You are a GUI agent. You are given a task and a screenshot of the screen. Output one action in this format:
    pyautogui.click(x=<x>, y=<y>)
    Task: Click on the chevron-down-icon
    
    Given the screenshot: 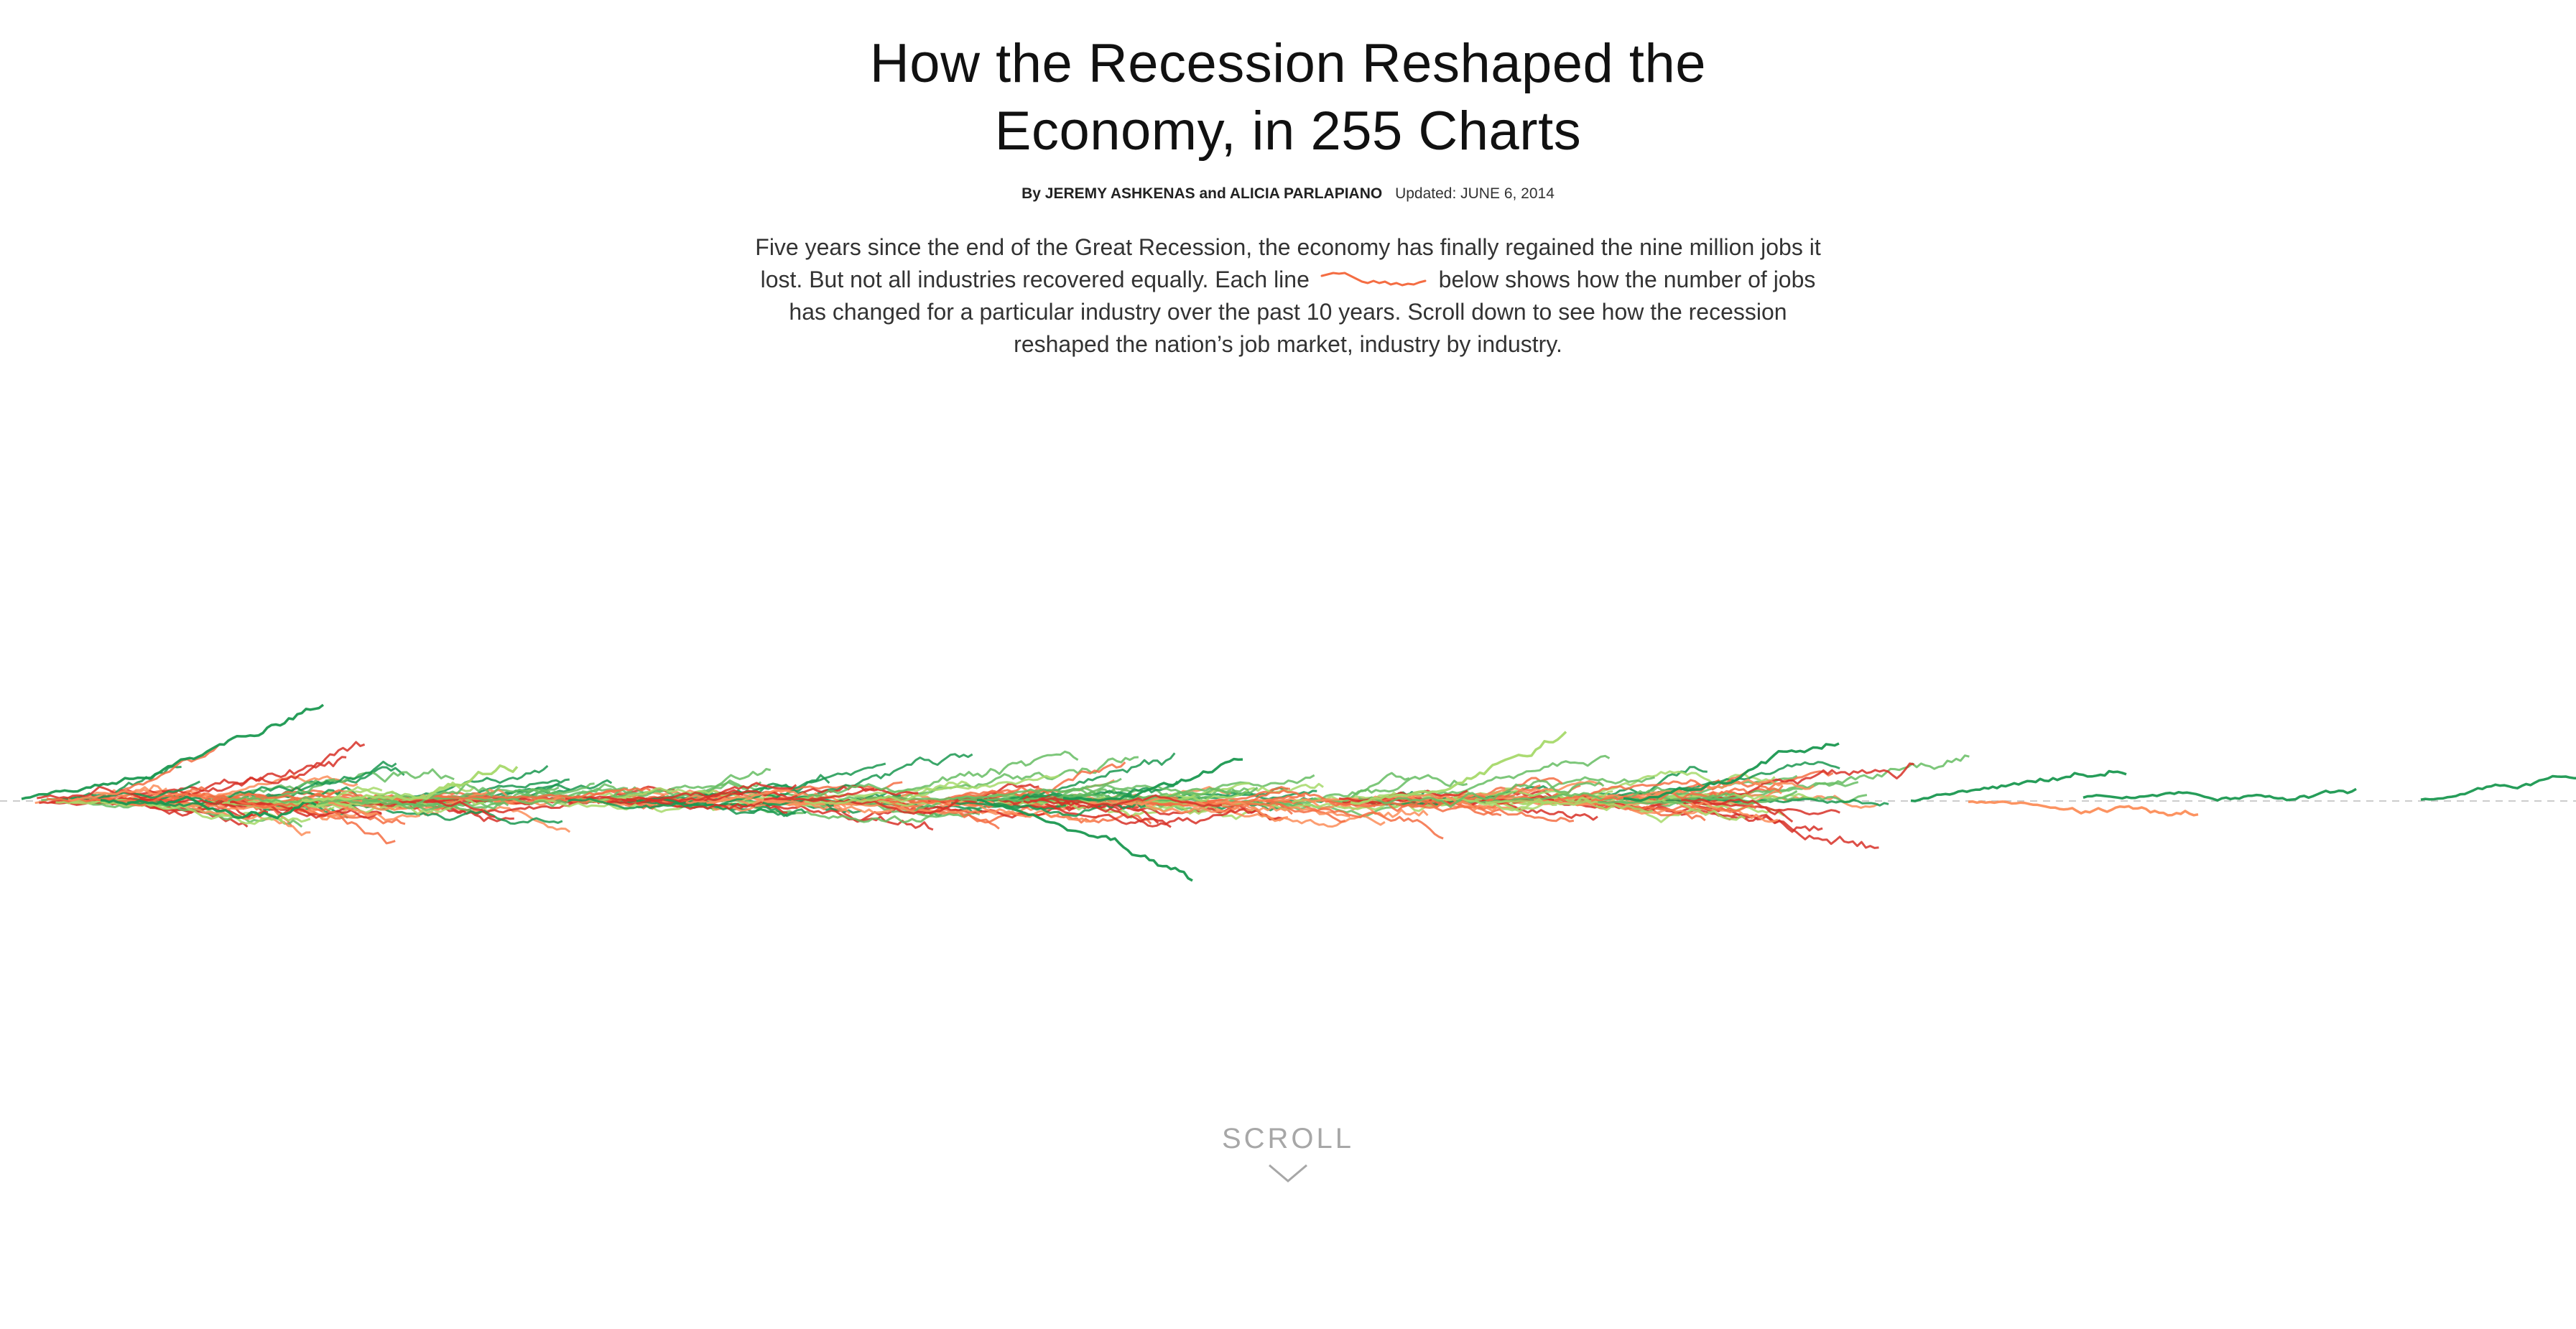 What is the action you would take?
    pyautogui.click(x=1288, y=1173)
    